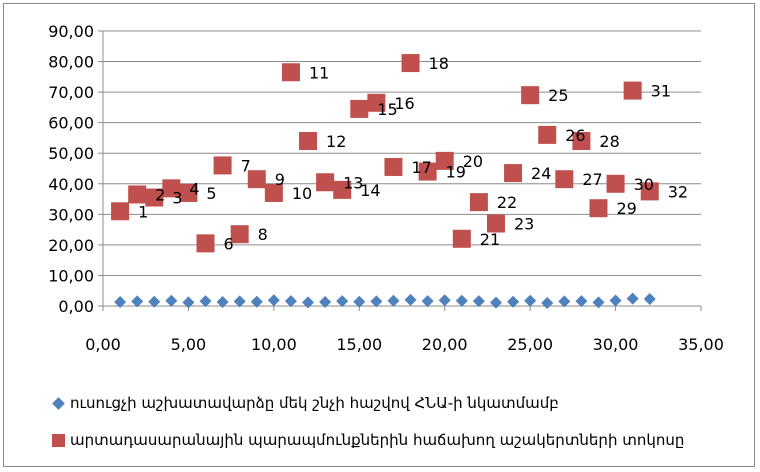 This screenshot has width=760, height=472. What do you see at coordinates (263, 234) in the screenshot?
I see `point-label: 8` at bounding box center [263, 234].